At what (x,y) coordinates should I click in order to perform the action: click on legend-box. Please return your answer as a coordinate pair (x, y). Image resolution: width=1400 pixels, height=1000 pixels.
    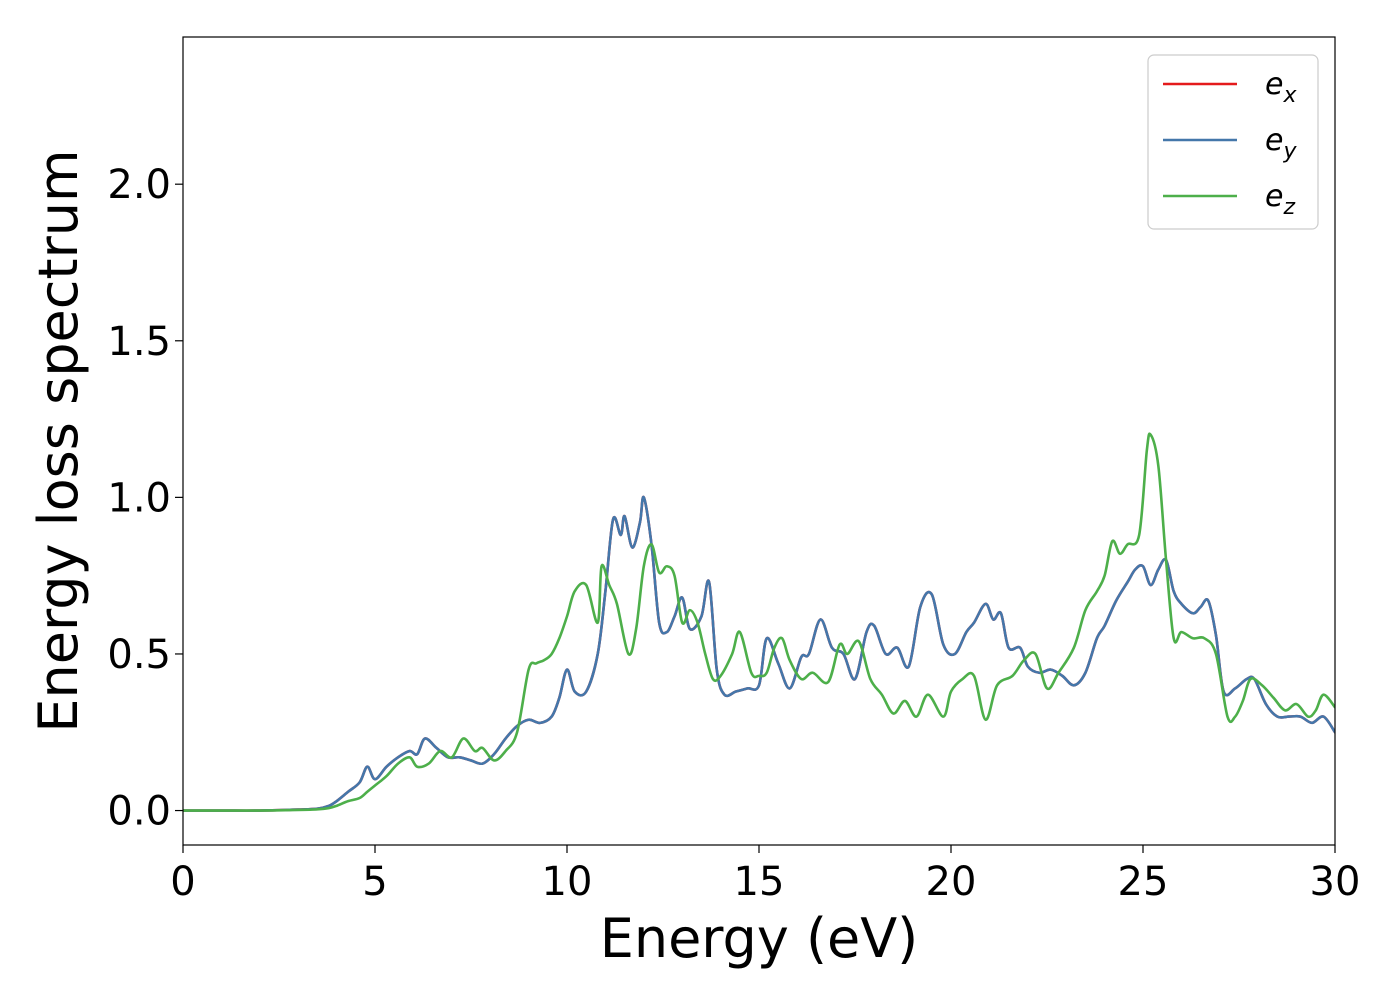
    Looking at the image, I should click on (1233, 142).